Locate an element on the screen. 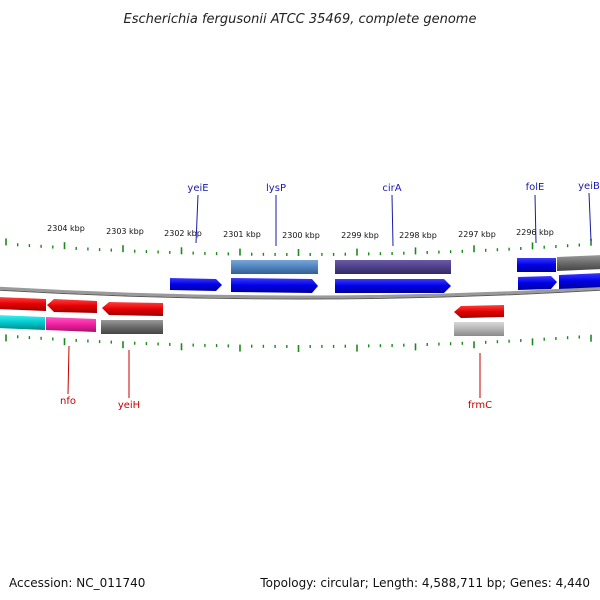 The width and height of the screenshot is (600, 600). kbp-label: 2301 kbp is located at coordinates (242, 234).